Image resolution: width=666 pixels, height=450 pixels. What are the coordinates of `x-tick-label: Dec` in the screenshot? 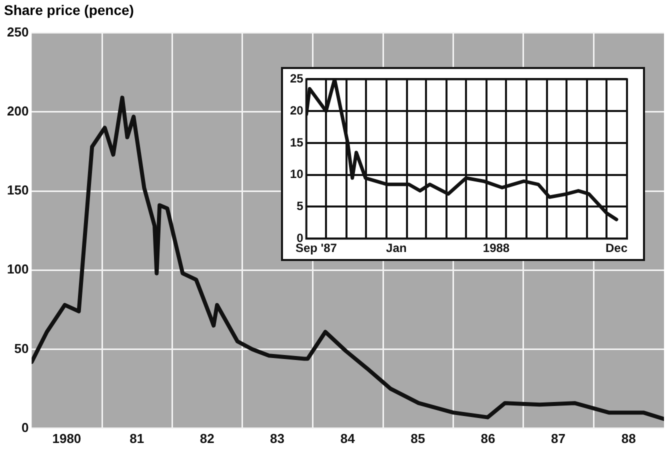 It's located at (616, 248).